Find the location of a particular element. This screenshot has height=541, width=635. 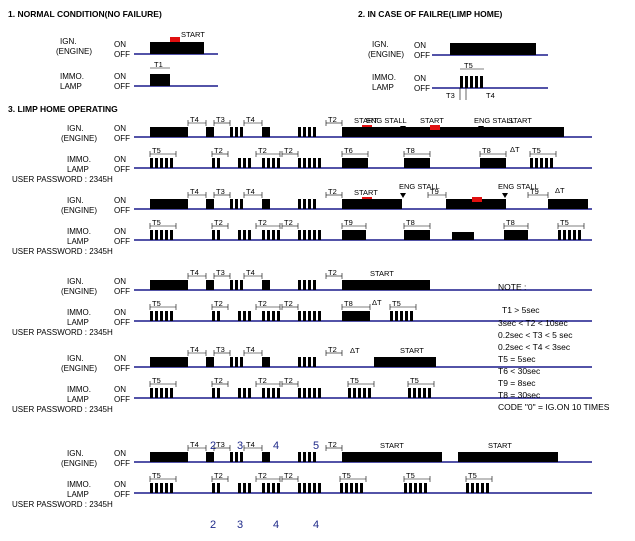

code-digits-bottom: 2 3 4 4 is located at coordinates (264, 525).